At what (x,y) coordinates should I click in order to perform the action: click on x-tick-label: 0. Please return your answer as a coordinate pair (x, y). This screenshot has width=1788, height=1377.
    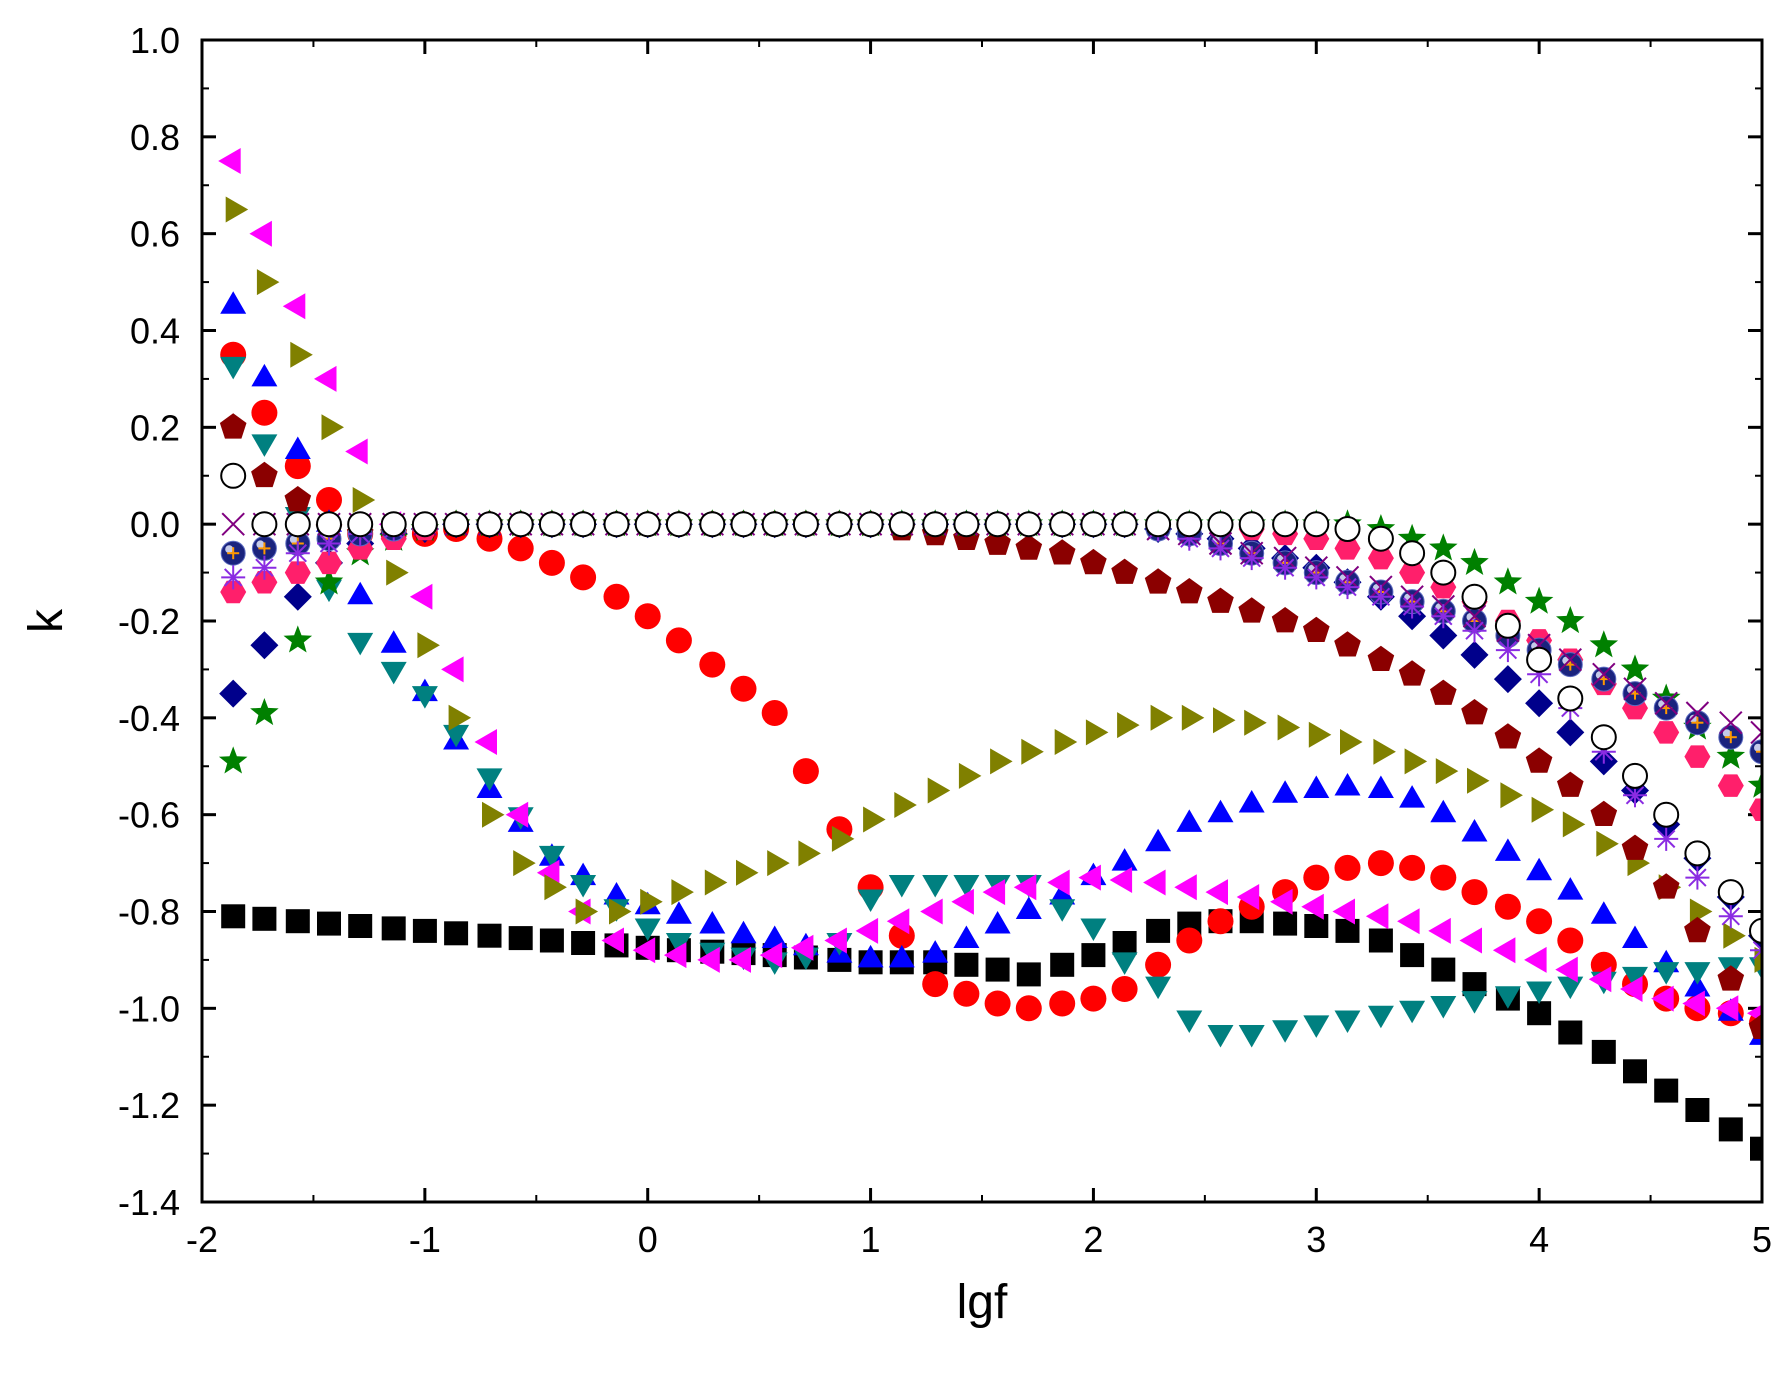
    Looking at the image, I should click on (648, 1239).